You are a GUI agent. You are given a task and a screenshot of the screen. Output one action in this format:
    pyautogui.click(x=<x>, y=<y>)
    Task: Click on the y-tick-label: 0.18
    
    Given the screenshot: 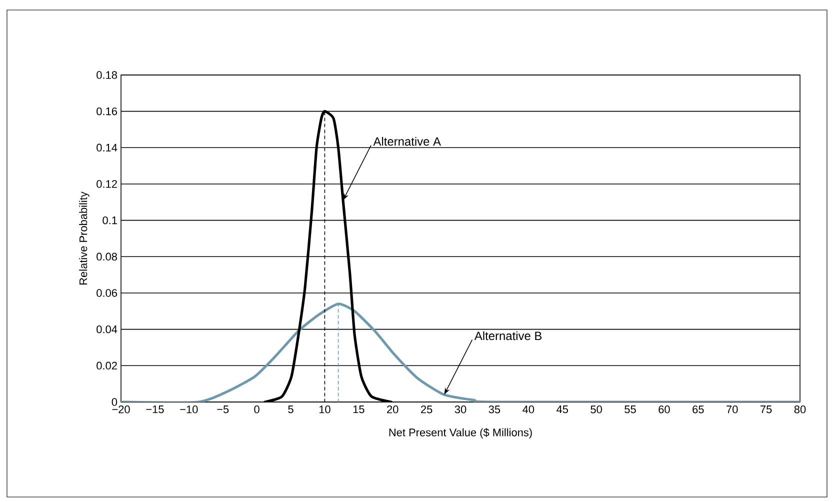 What is the action you would take?
    pyautogui.click(x=107, y=75)
    